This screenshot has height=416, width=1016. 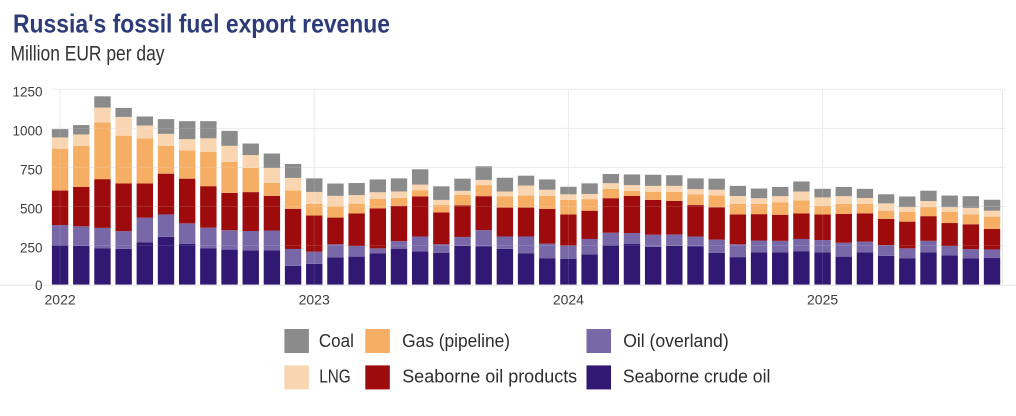 I want to click on svg-text: 2025, so click(x=822, y=299).